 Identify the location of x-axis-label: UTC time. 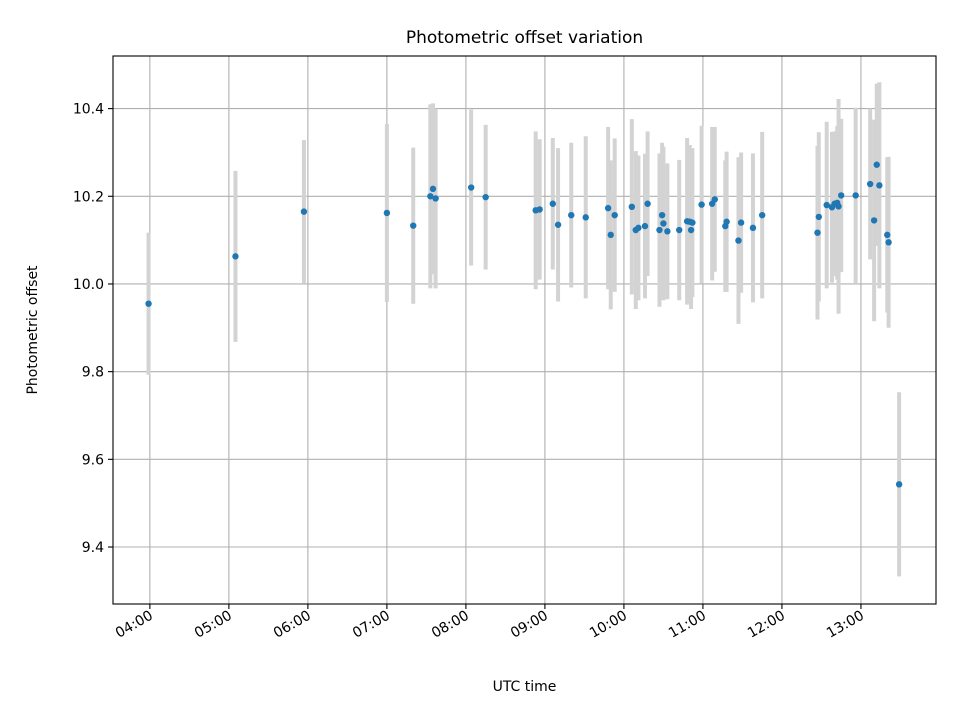
(525, 687).